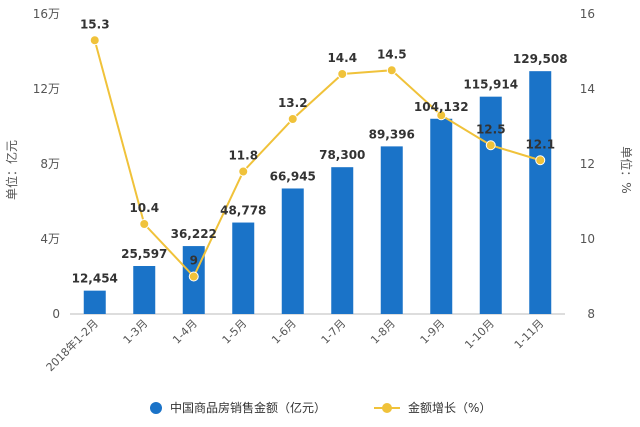  What do you see at coordinates (194, 234) in the screenshot?
I see `bar-data-label: 36,222` at bounding box center [194, 234].